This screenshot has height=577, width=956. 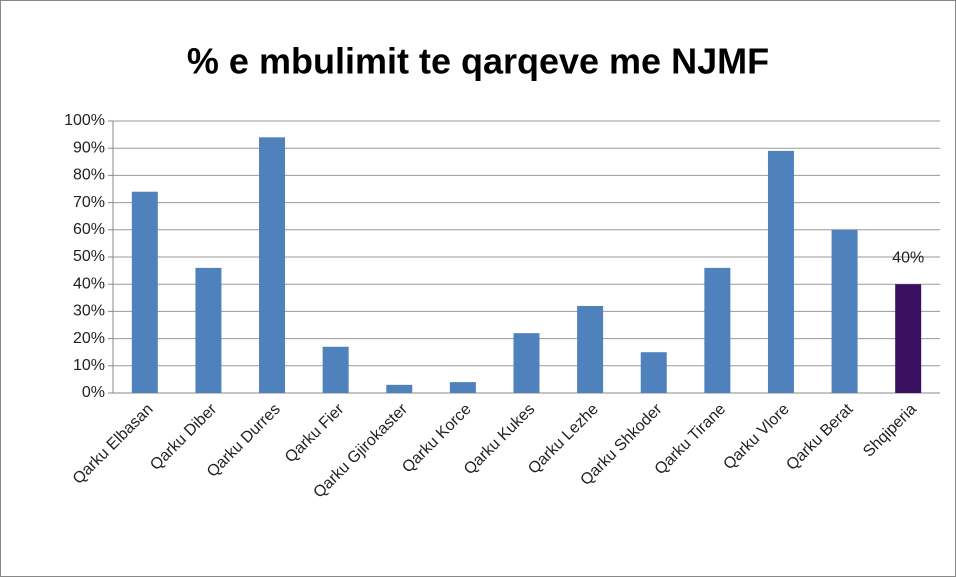 What do you see at coordinates (84, 120) in the screenshot?
I see `y-tick-label: 100%` at bounding box center [84, 120].